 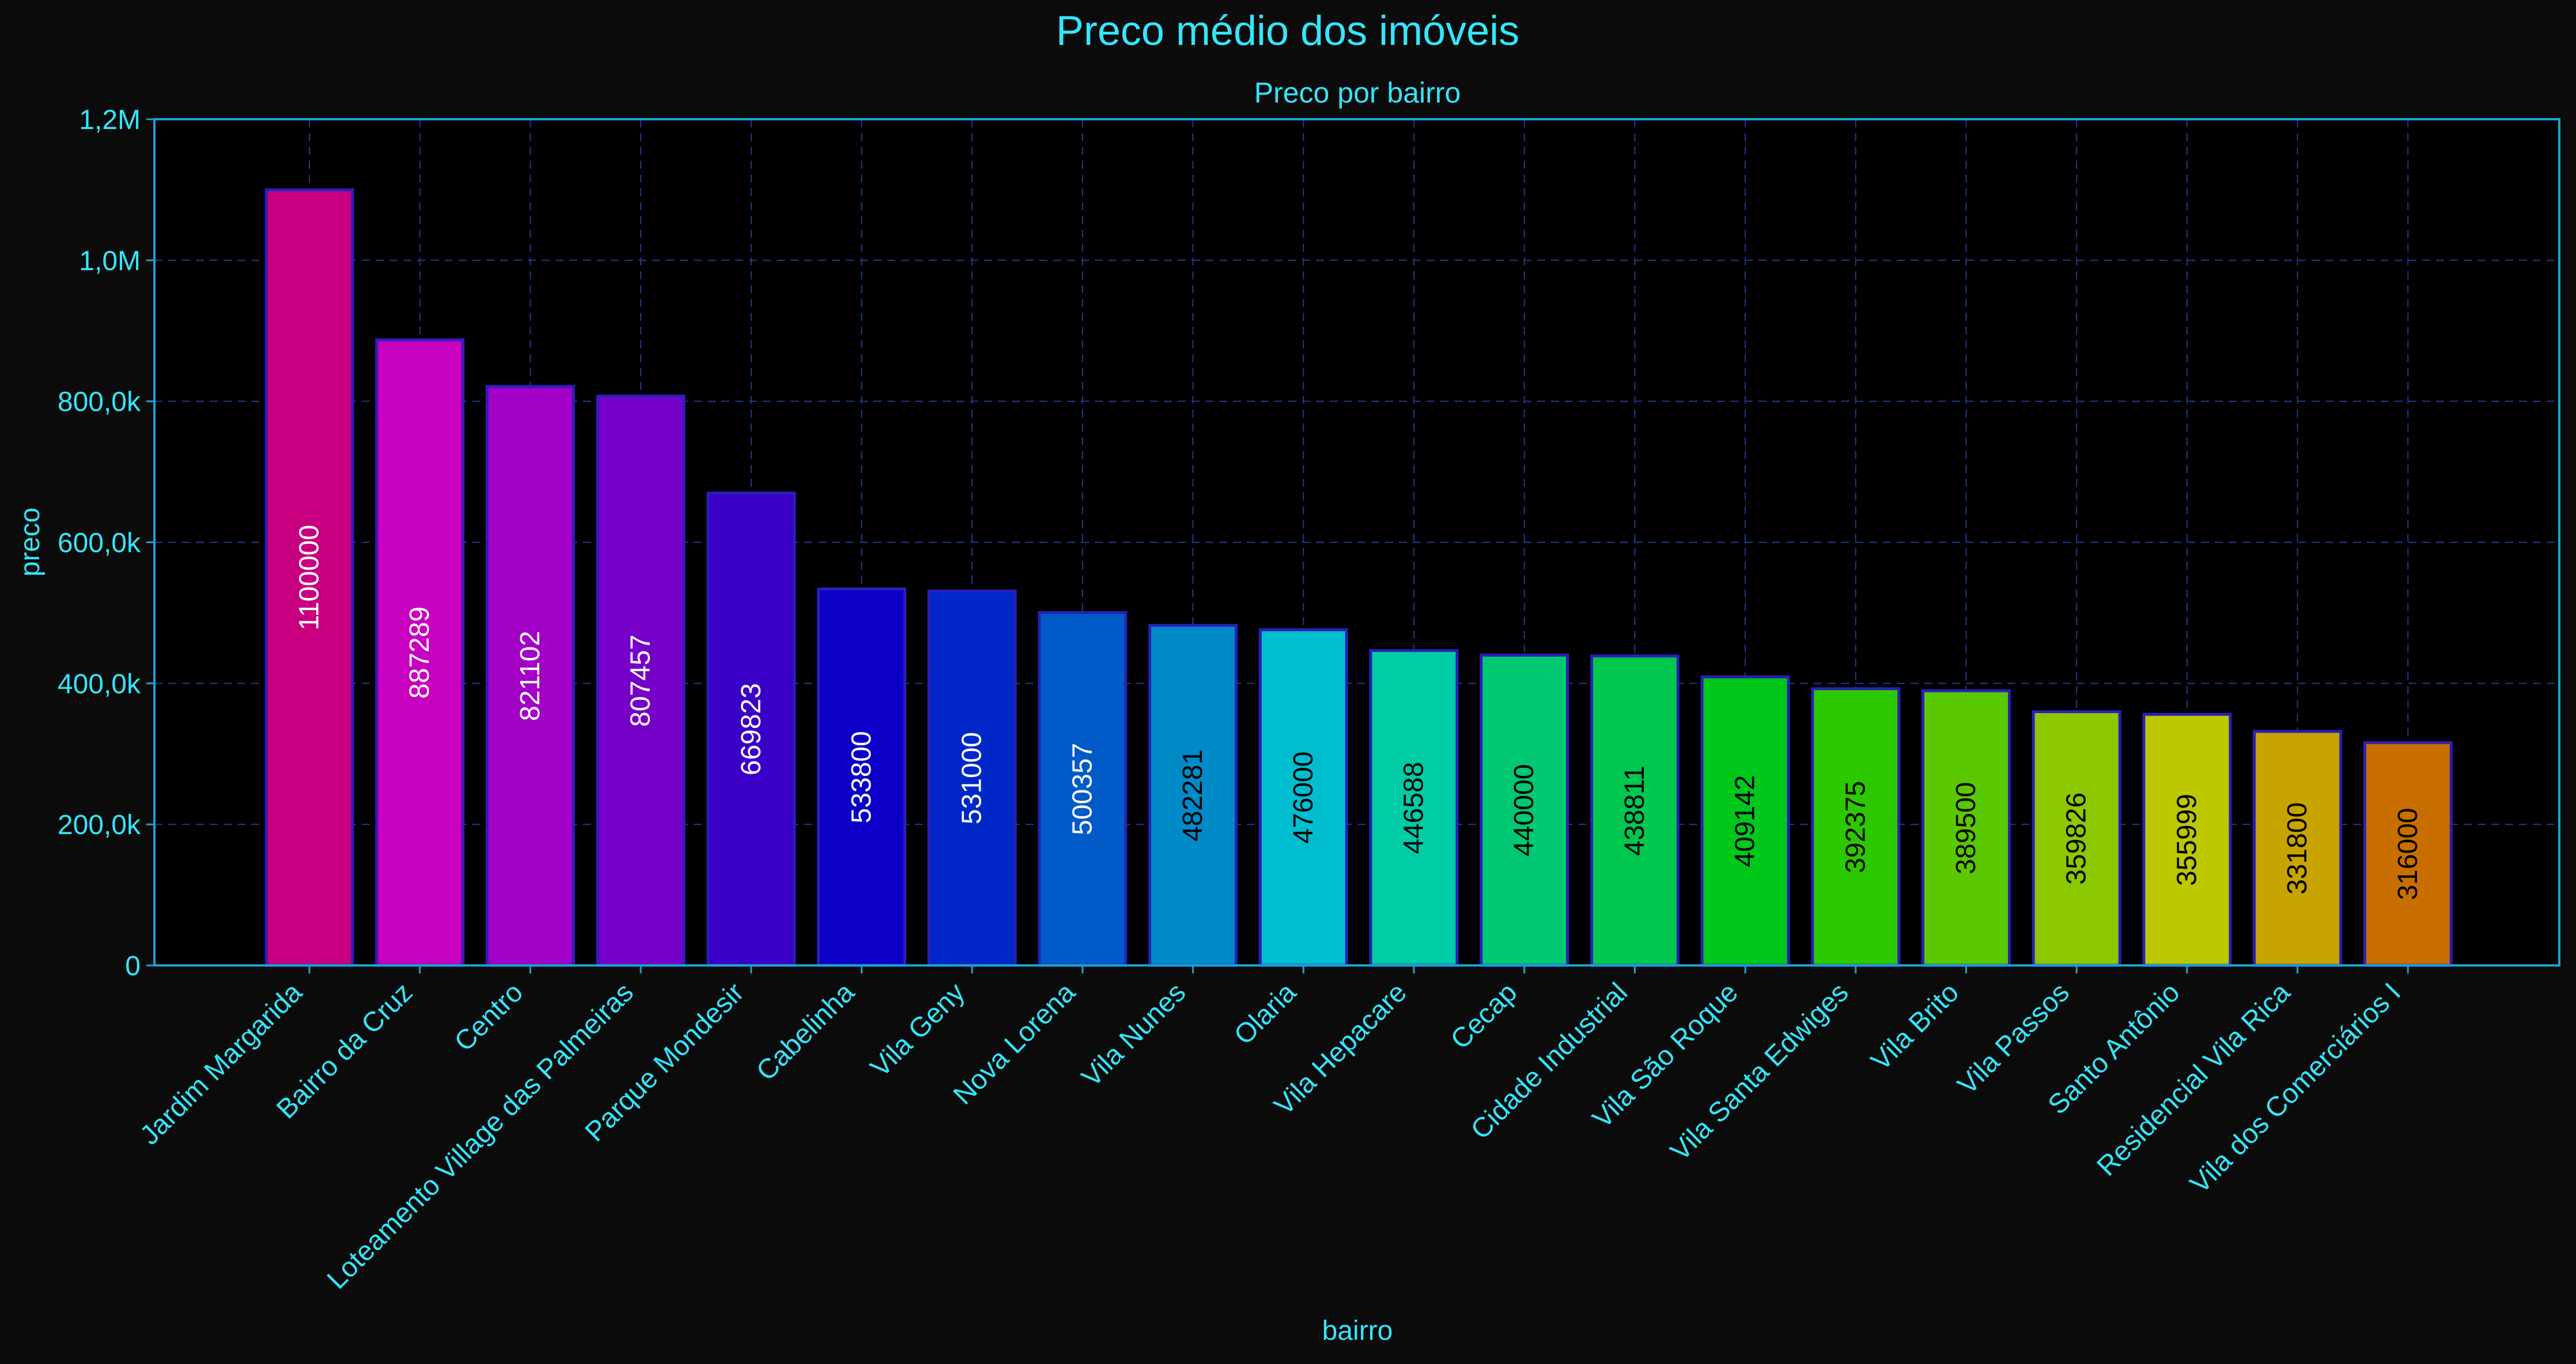 I want to click on bar-value-label: 446588, so click(x=1414, y=808).